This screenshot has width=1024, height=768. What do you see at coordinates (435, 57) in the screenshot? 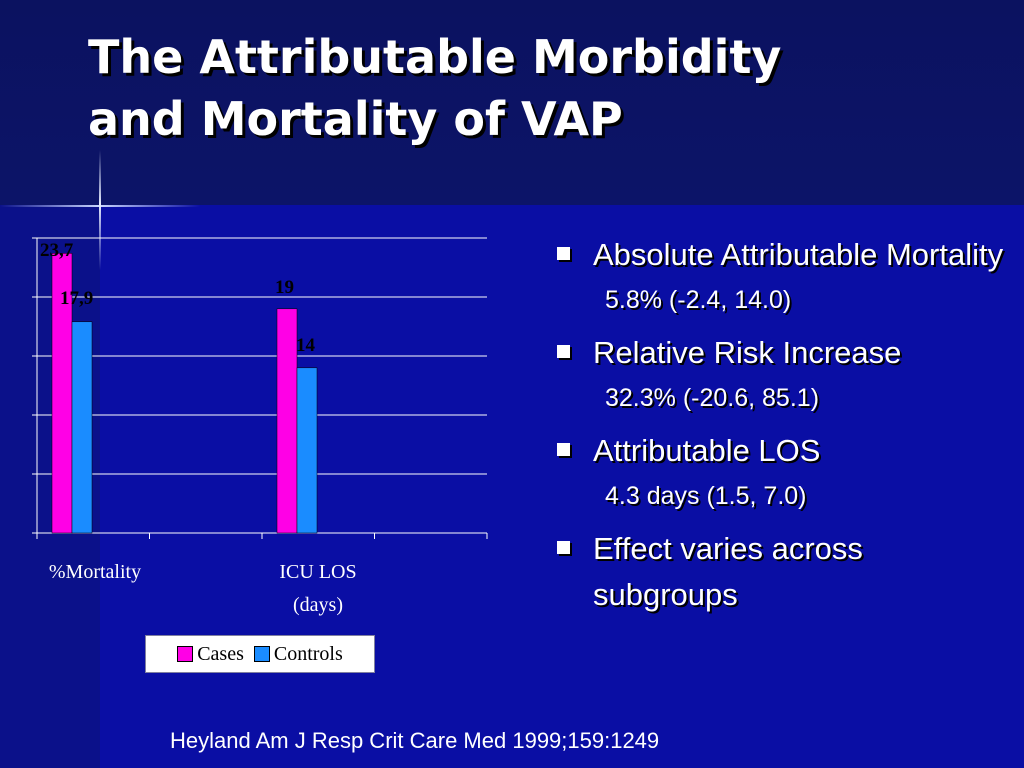
I see `title-line-1: The Attributable Morbidity` at bounding box center [435, 57].